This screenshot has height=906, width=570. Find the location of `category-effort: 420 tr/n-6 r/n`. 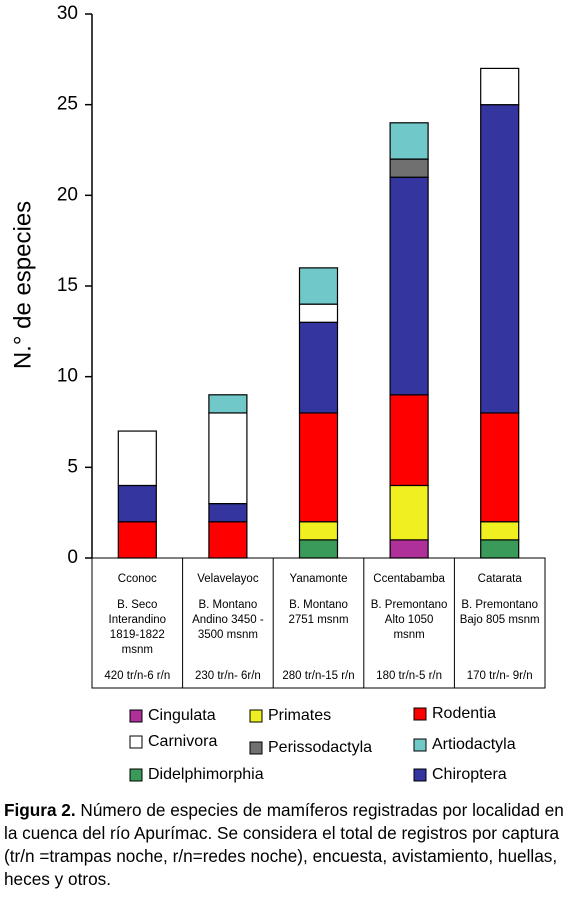

category-effort: 420 tr/n-6 r/n is located at coordinates (137, 676).